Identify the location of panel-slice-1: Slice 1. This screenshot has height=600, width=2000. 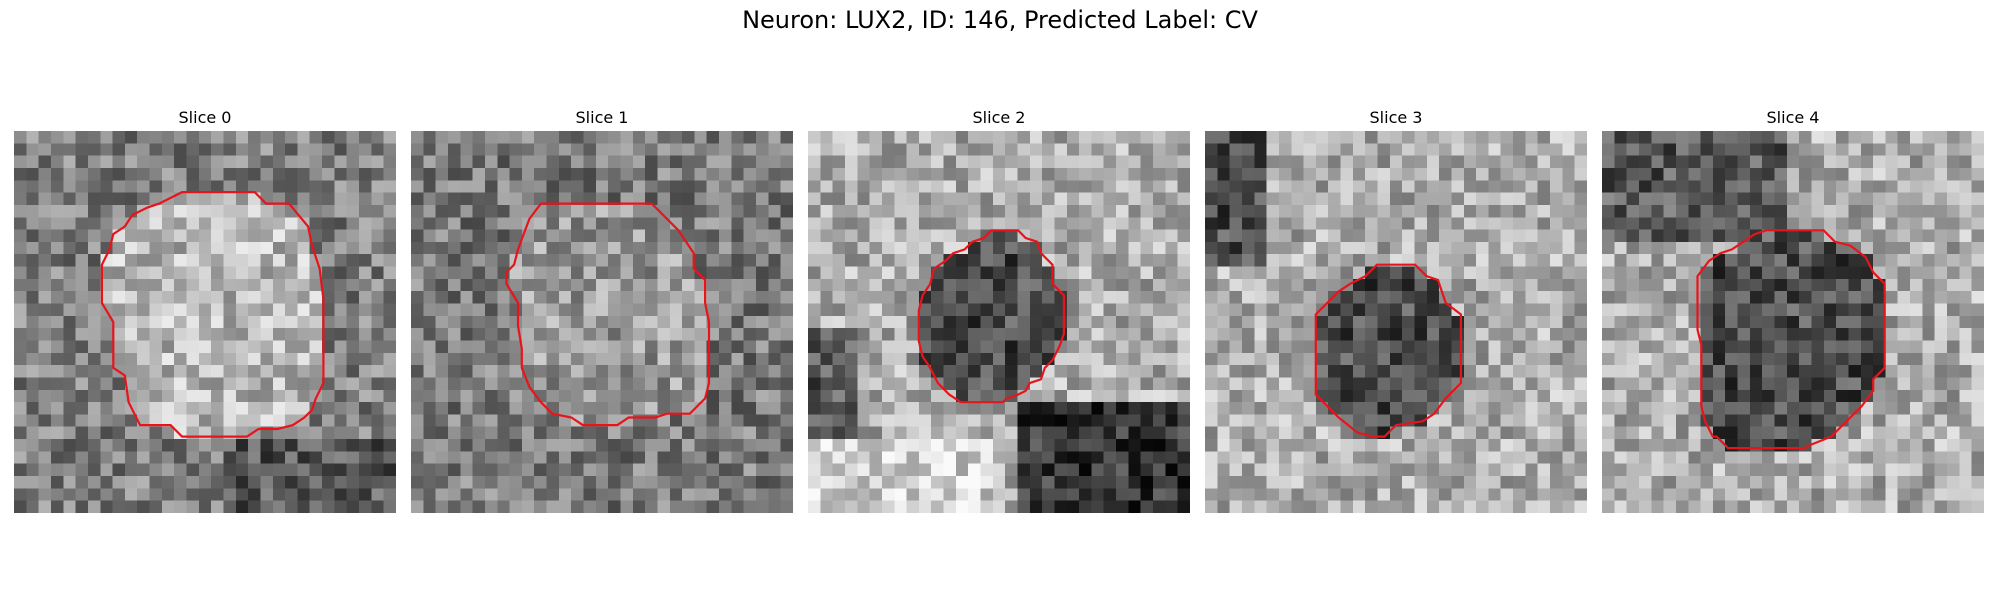
(602, 309).